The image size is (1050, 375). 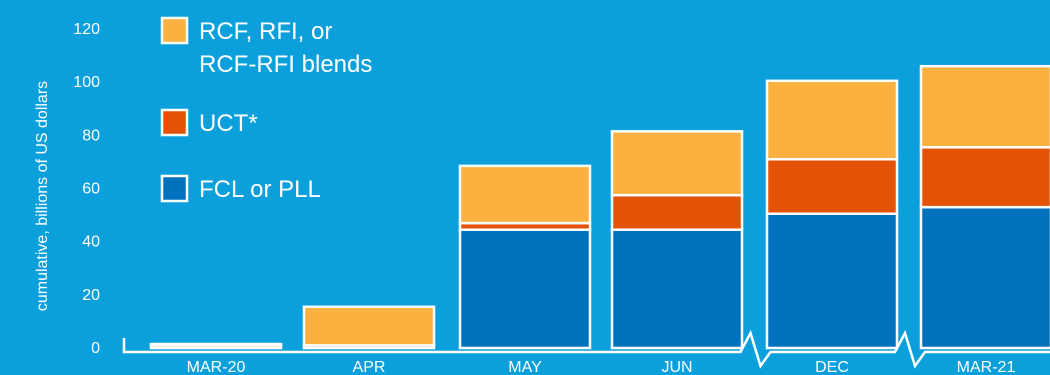 I want to click on legend-item-uct: UCT*, so click(x=209, y=122).